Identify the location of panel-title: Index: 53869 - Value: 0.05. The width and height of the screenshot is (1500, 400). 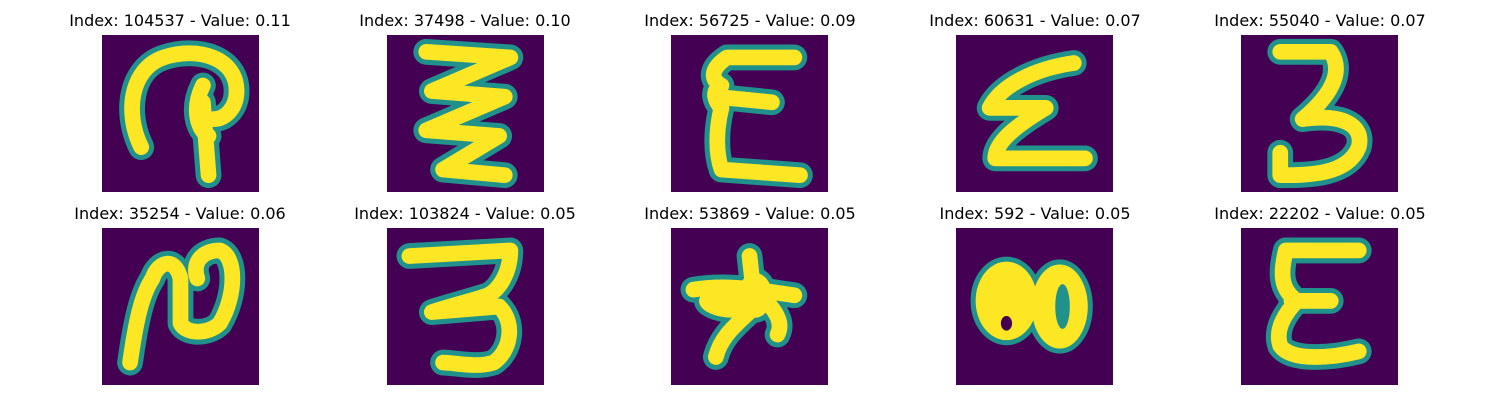
(750, 213).